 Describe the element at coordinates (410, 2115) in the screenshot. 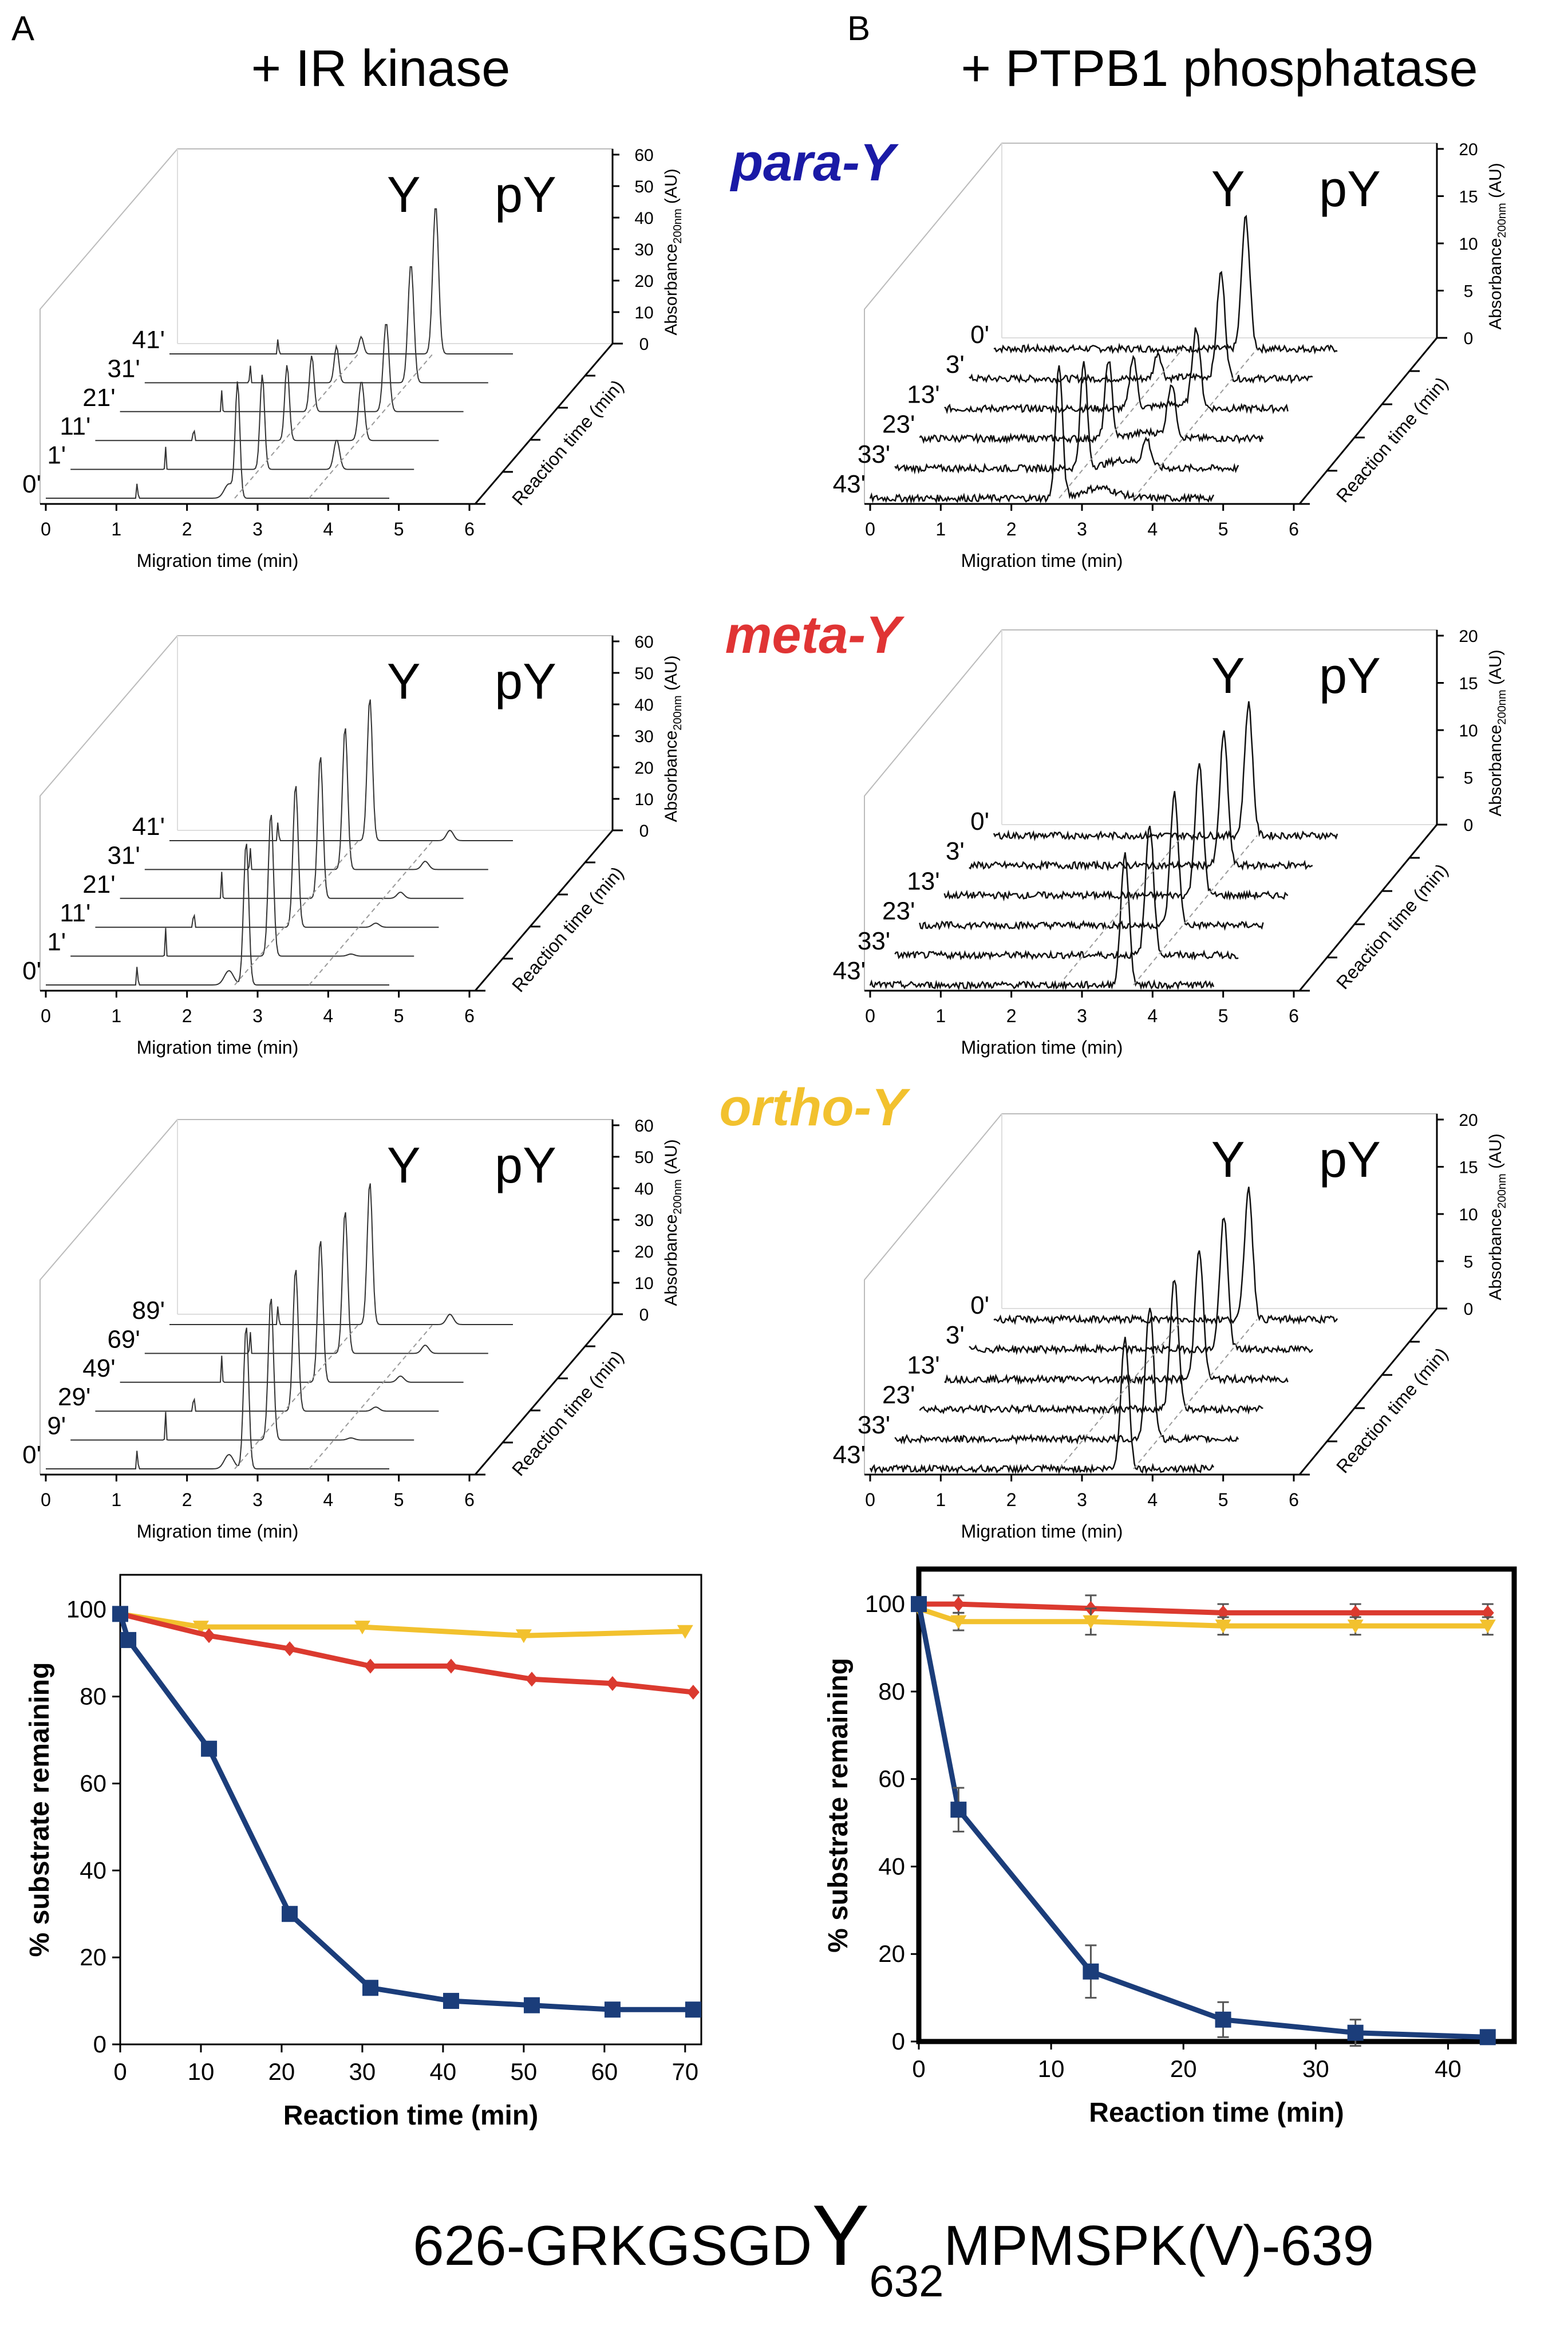

I see `x-axis-label: Reaction time (min)` at that location.